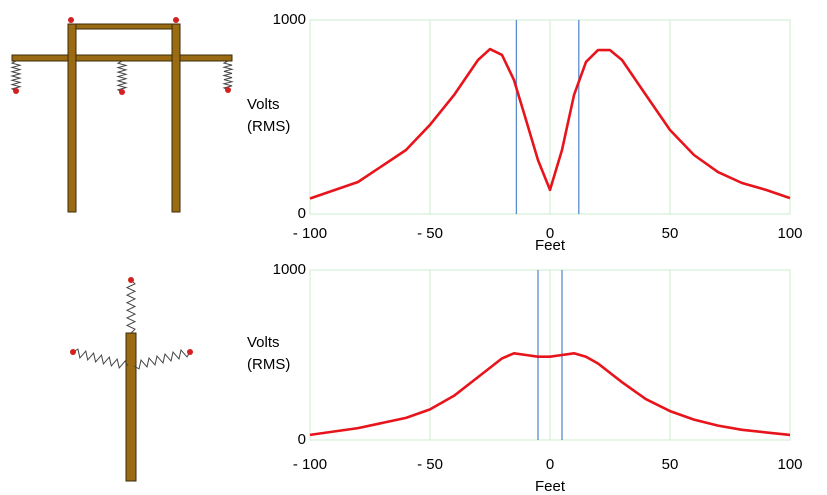 Image resolution: width=827 pixels, height=495 pixels. I want to click on pole-diagram-h-frame, so click(122, 115).